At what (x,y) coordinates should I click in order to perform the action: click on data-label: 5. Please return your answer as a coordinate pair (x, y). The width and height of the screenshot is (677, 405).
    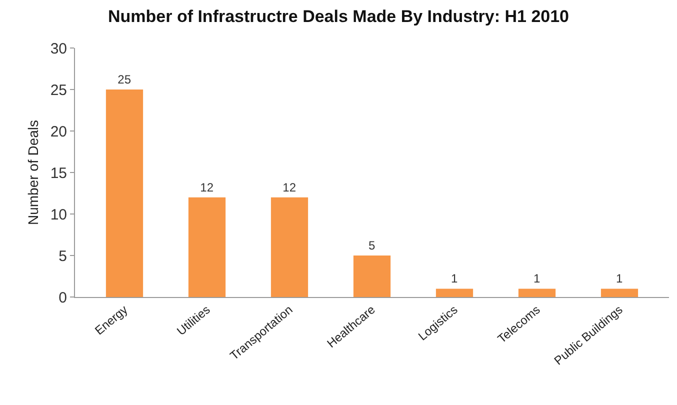
    Looking at the image, I should click on (372, 245).